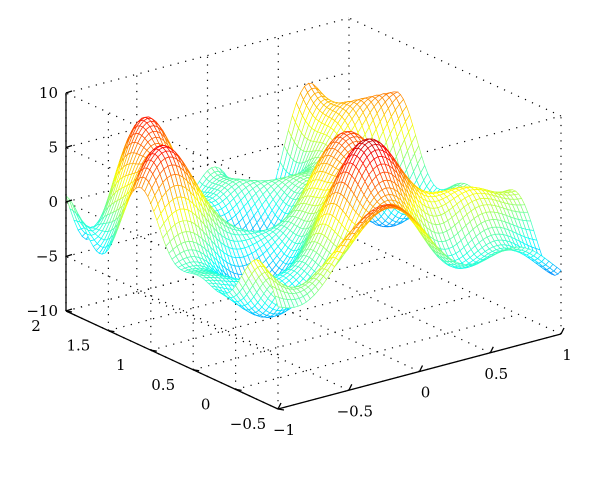  What do you see at coordinates (426, 393) in the screenshot?
I see `x-tick-label: 0` at bounding box center [426, 393].